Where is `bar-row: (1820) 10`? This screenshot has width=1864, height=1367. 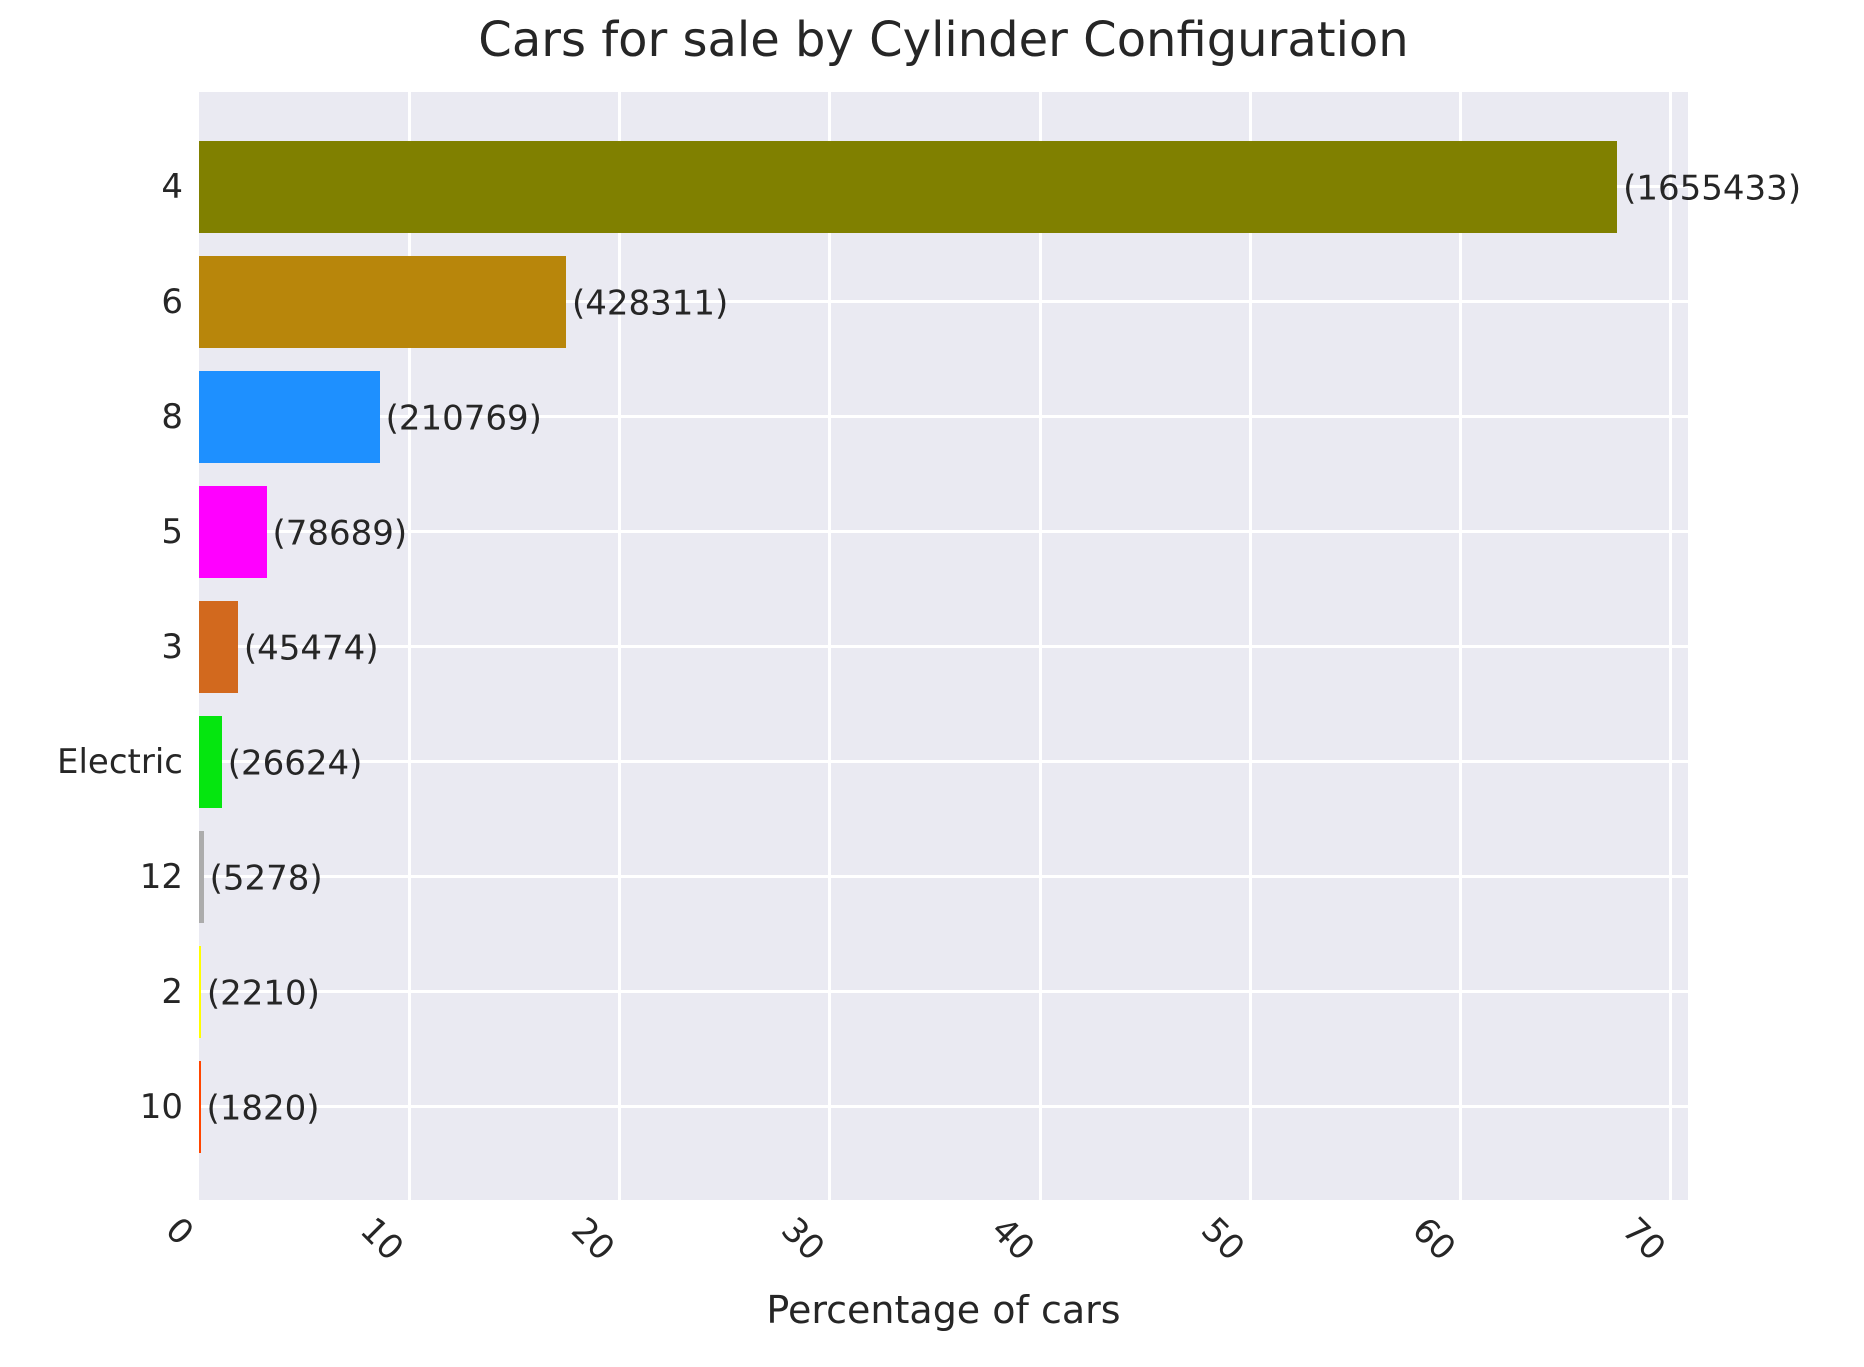 bar-row: (1820) 10 is located at coordinates (914, 1106).